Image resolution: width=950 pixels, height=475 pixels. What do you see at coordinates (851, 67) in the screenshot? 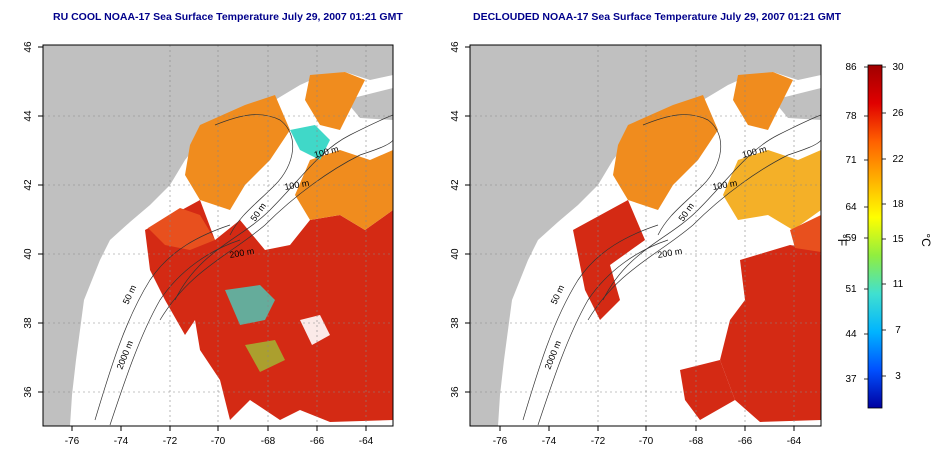
I see `f-tick-label: 86` at bounding box center [851, 67].